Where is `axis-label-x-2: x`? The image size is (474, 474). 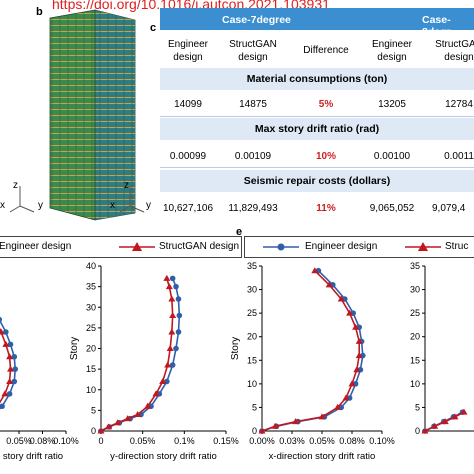
axis-label-x-2: x is located at coordinates (112, 205).